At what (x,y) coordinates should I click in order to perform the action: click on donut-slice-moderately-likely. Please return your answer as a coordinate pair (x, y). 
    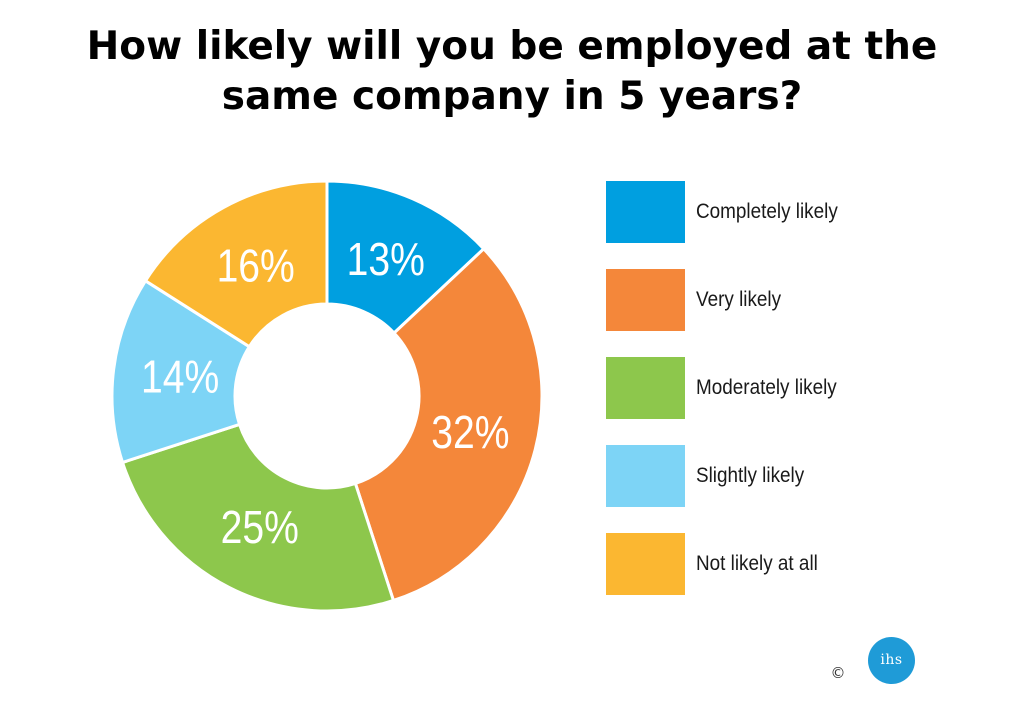
    Looking at the image, I should click on (258, 517).